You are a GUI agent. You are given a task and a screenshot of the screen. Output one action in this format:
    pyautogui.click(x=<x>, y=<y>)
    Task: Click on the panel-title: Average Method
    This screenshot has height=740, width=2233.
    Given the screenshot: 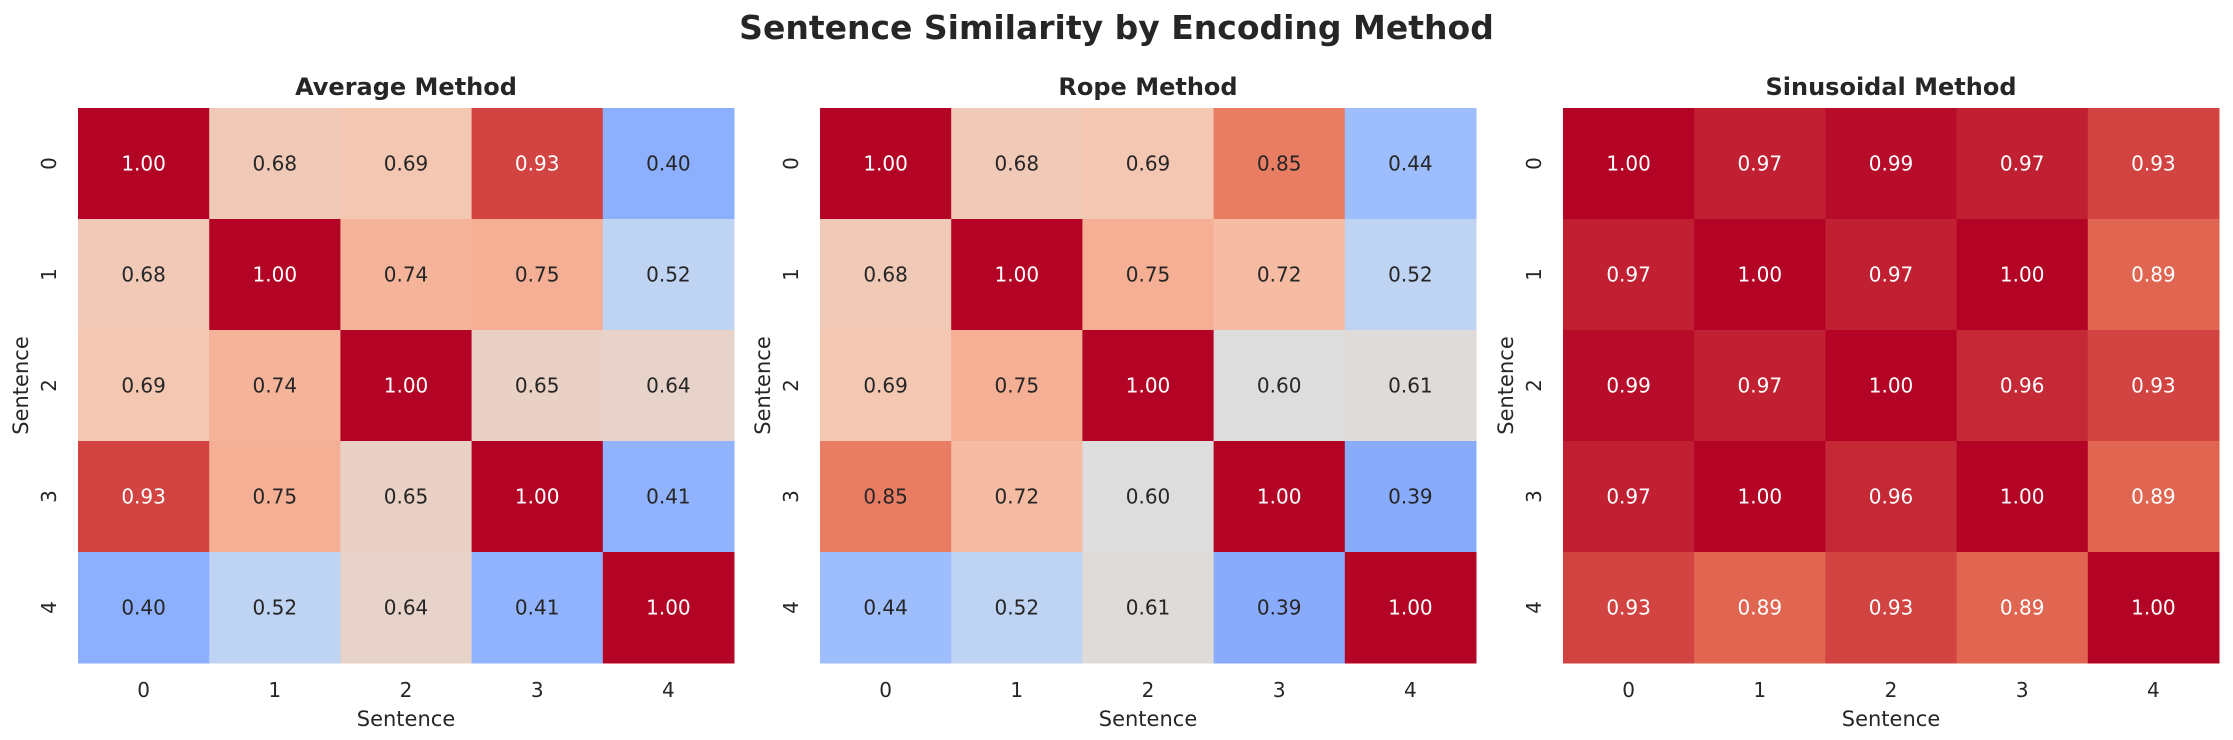 What is the action you would take?
    pyautogui.click(x=406, y=87)
    